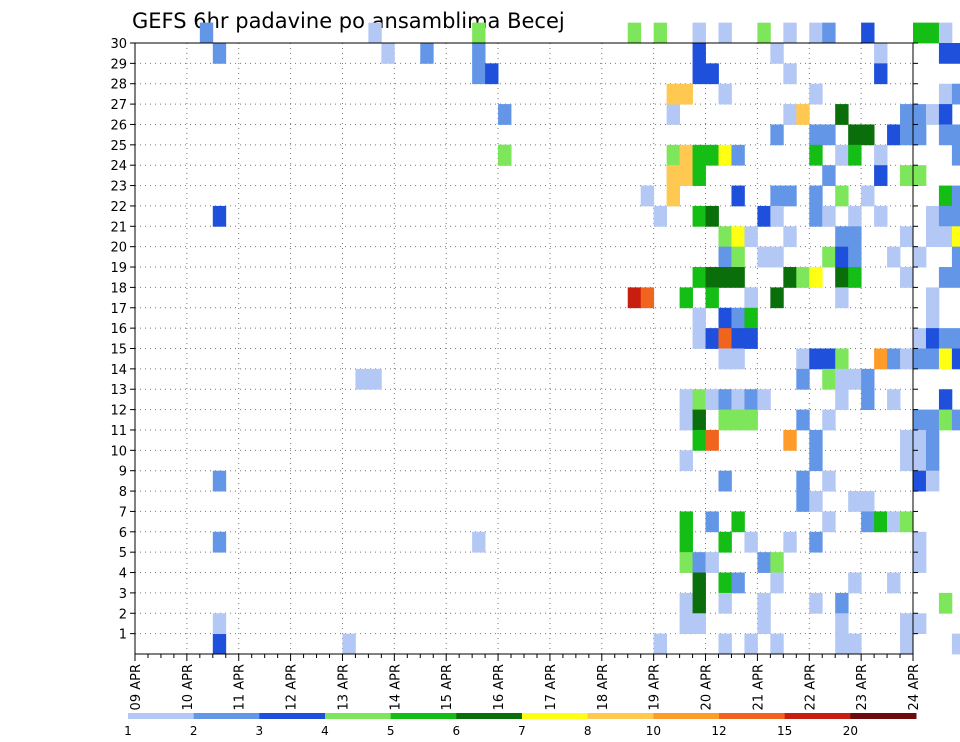  What do you see at coordinates (123, 512) in the screenshot?
I see `y-tick-label: 7` at bounding box center [123, 512].